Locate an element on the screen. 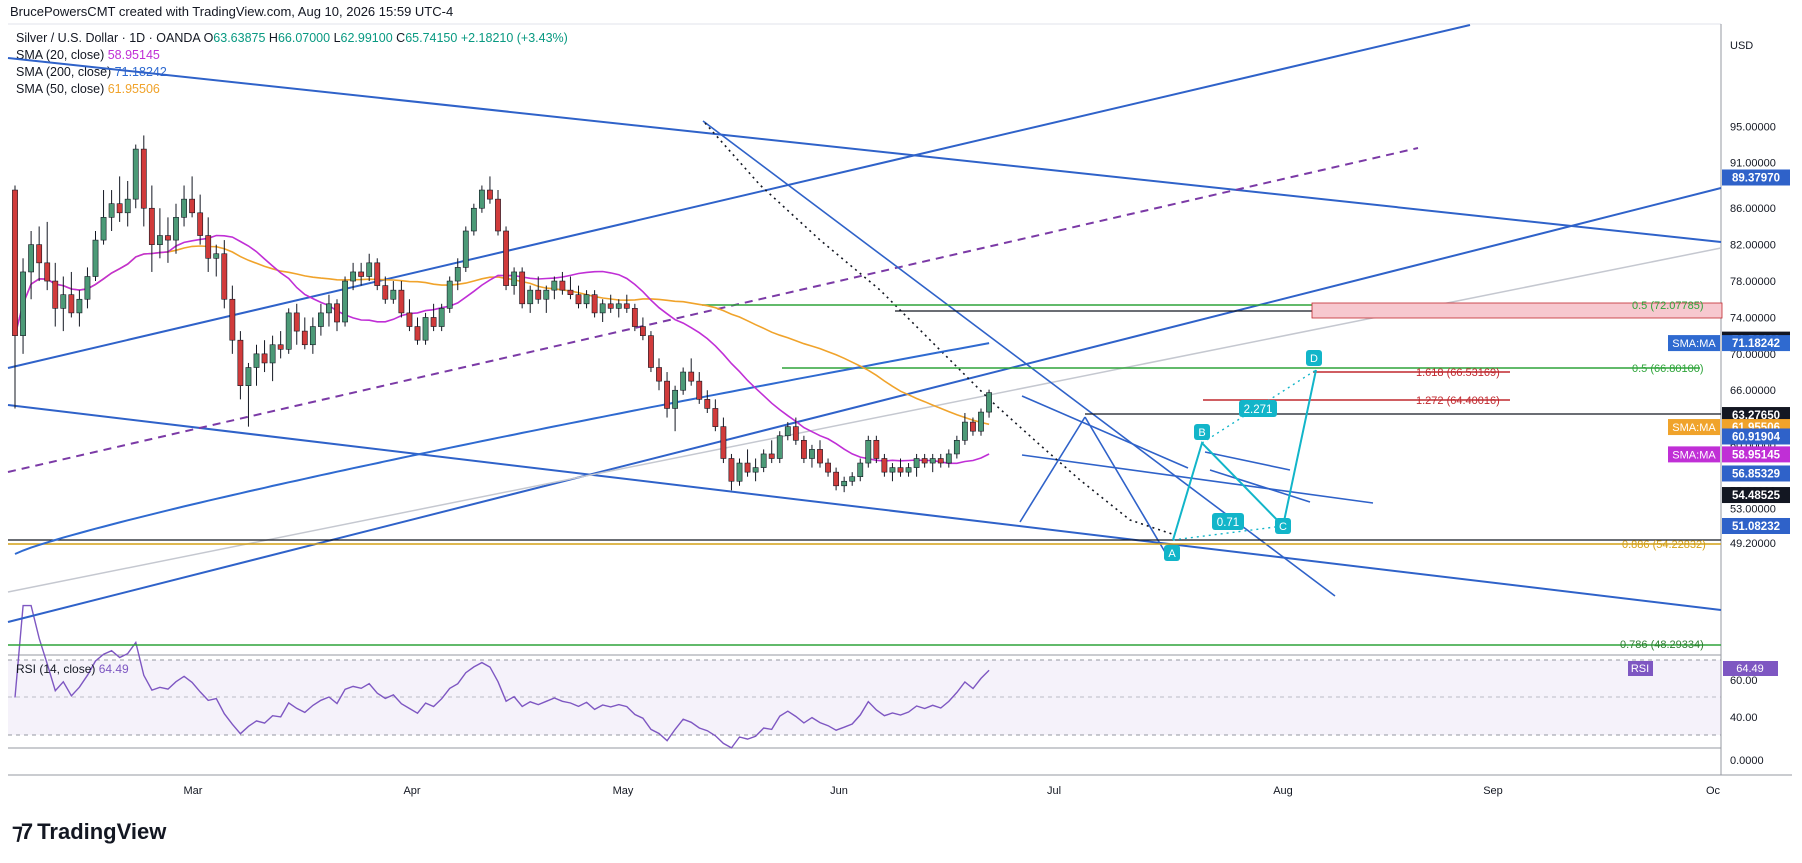  ratio-bd-badge: 2.271 is located at coordinates (1258, 408).